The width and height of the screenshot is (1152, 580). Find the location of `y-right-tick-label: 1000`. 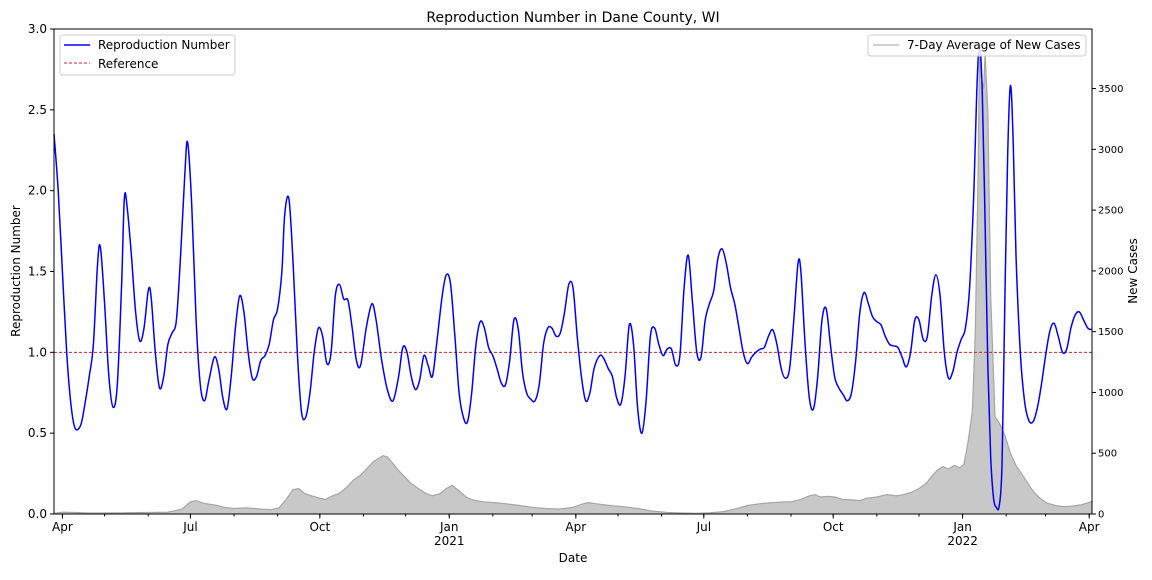

y-right-tick-label: 1000 is located at coordinates (1110, 393).